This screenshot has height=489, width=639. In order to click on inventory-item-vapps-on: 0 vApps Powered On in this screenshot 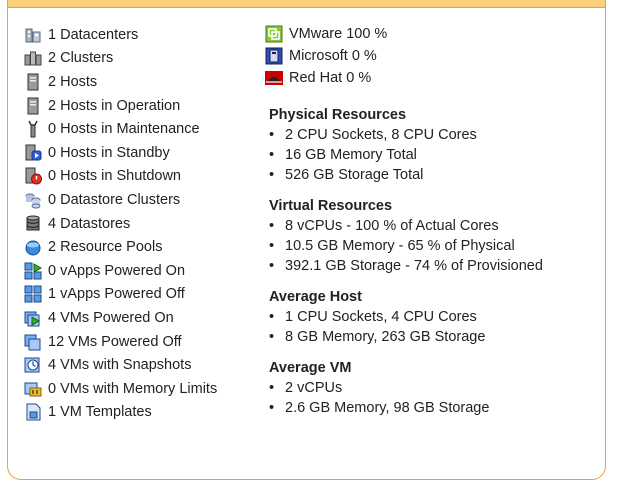, I will do `click(120, 271)`.